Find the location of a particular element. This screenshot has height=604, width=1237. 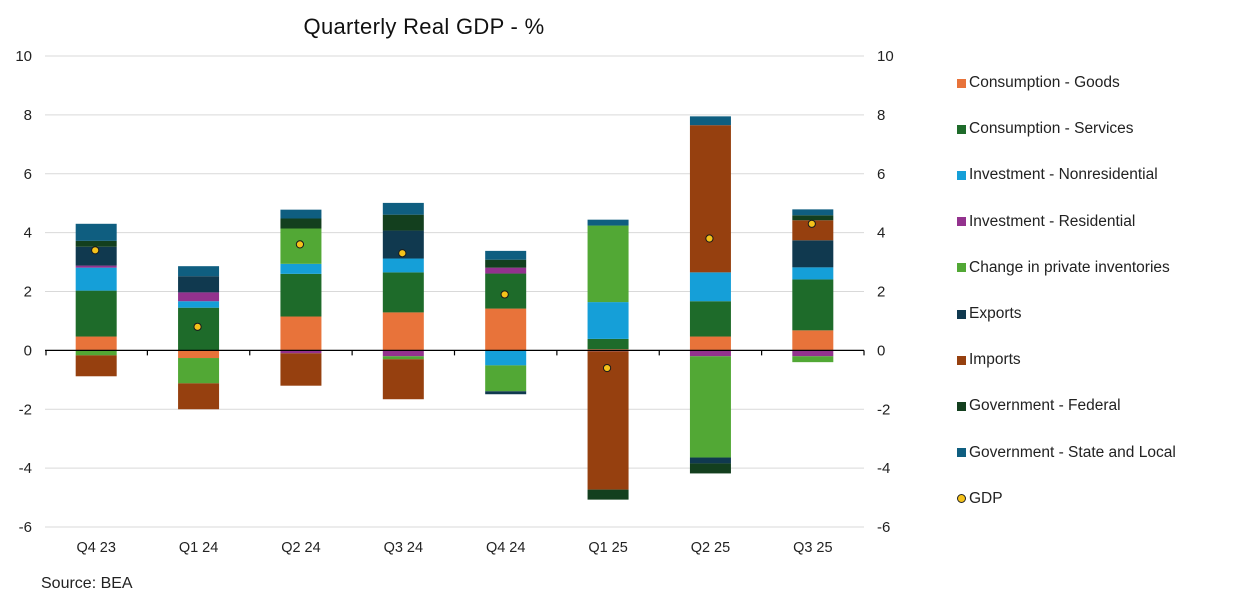

legend-item: Government - Federal is located at coordinates (1039, 406).